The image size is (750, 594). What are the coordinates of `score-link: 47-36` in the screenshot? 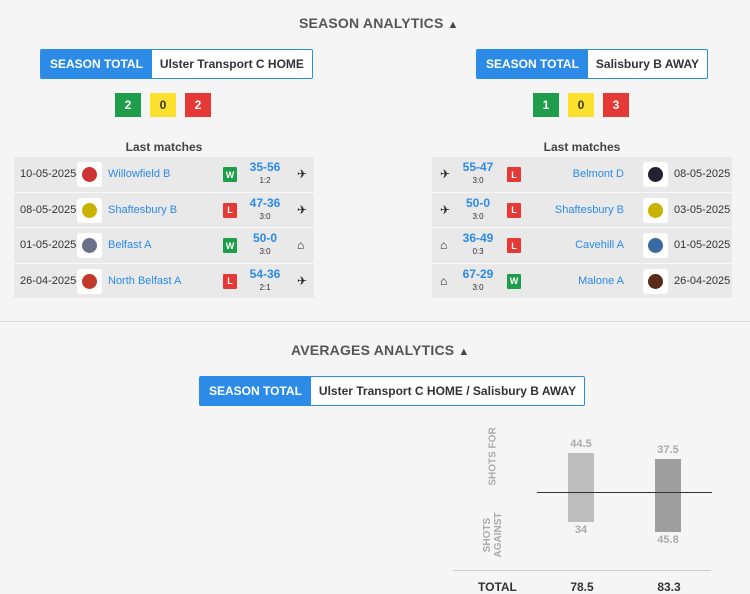 It's located at (265, 202).